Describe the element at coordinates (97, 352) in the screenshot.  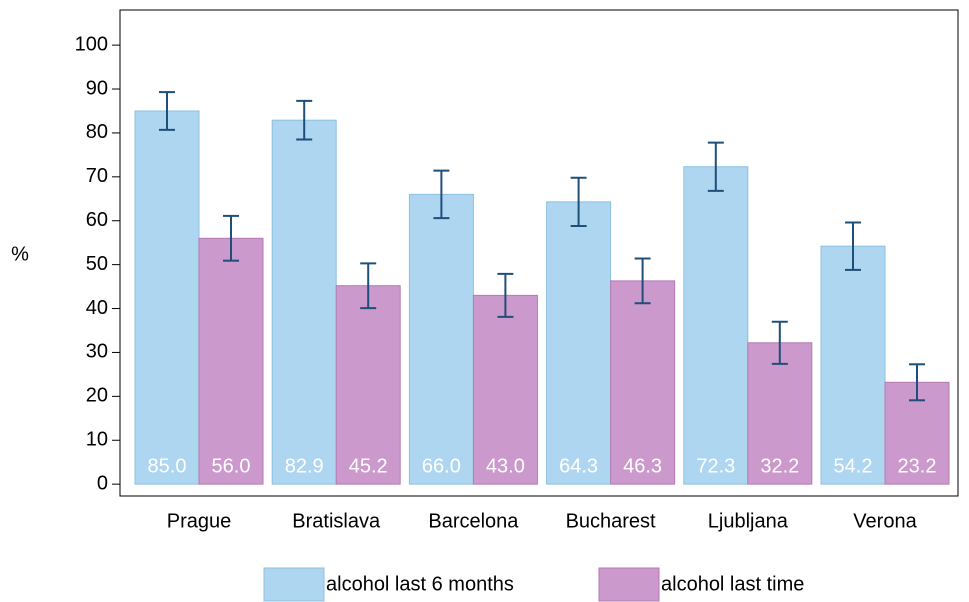
I see `y-tick-label: 30` at that location.